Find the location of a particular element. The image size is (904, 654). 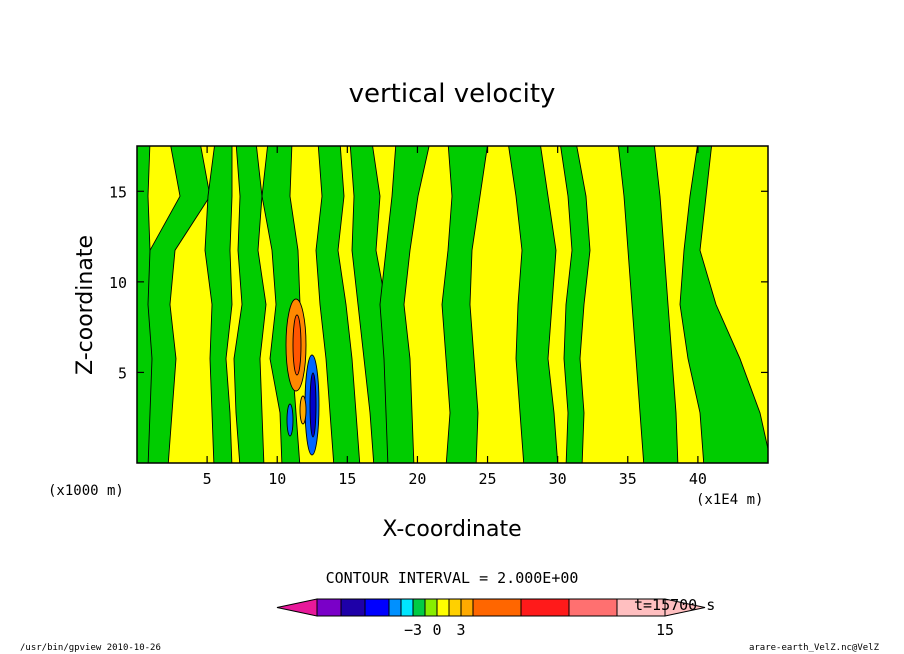

contour-interval: CONTOUR INTERVAL = 2.000E+00 is located at coordinates (452, 578).